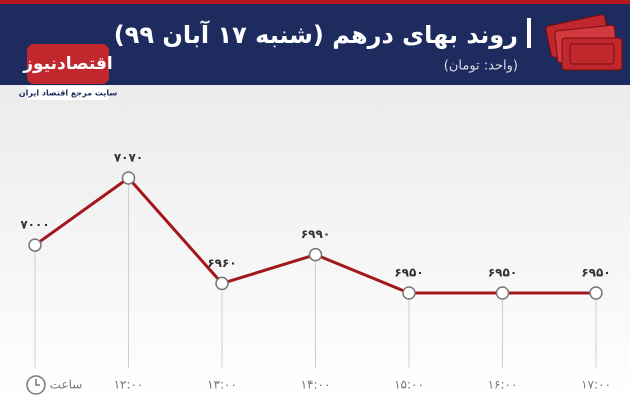  What do you see at coordinates (34, 225) in the screenshot?
I see `value-label: ۷۰۰۰` at bounding box center [34, 225].